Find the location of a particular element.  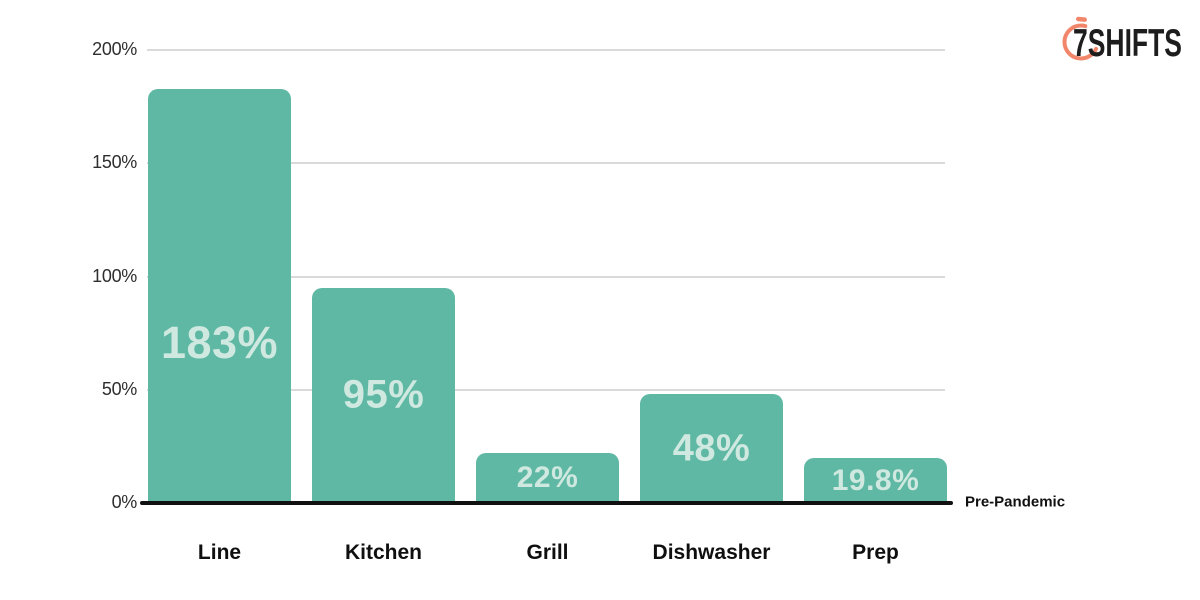

stopwatch-icon is located at coordinates (1081, 38).